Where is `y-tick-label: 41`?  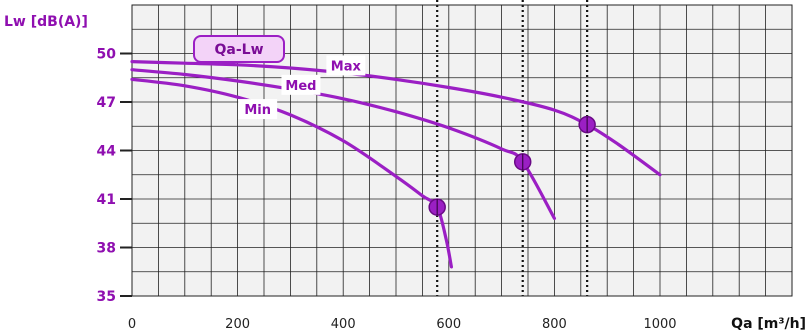 y-tick-label: 41 is located at coordinates (106, 200).